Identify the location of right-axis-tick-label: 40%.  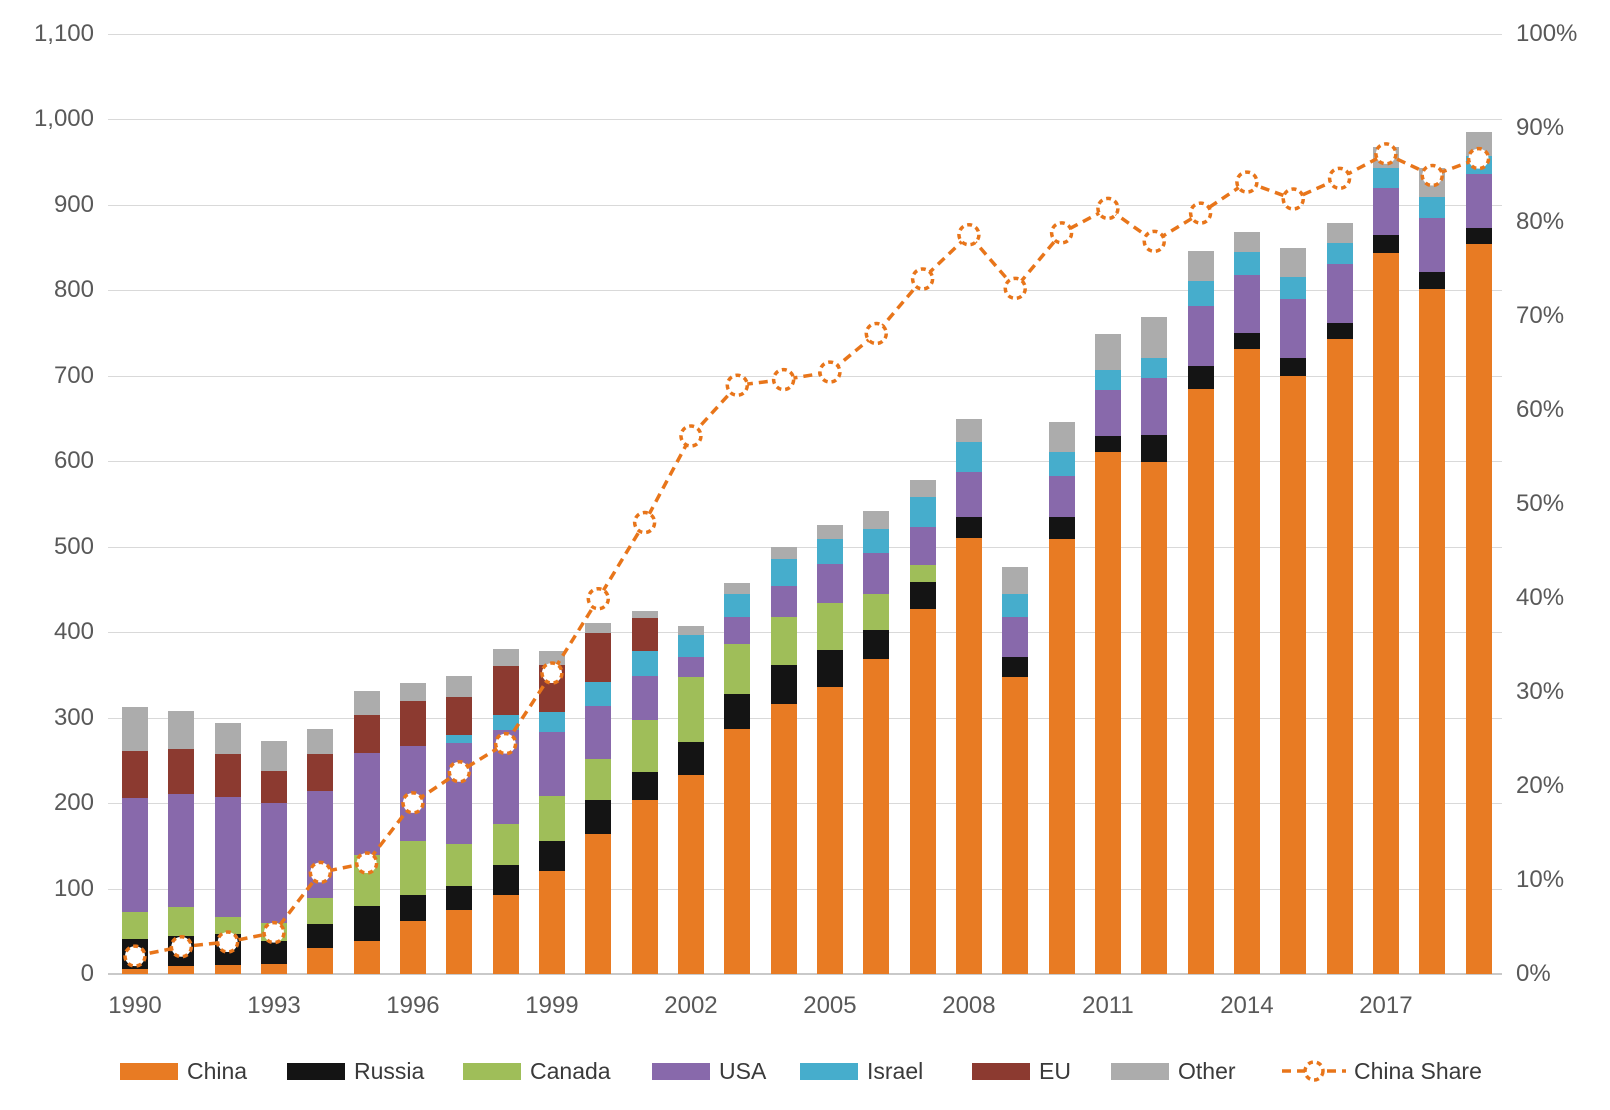
(1540, 597).